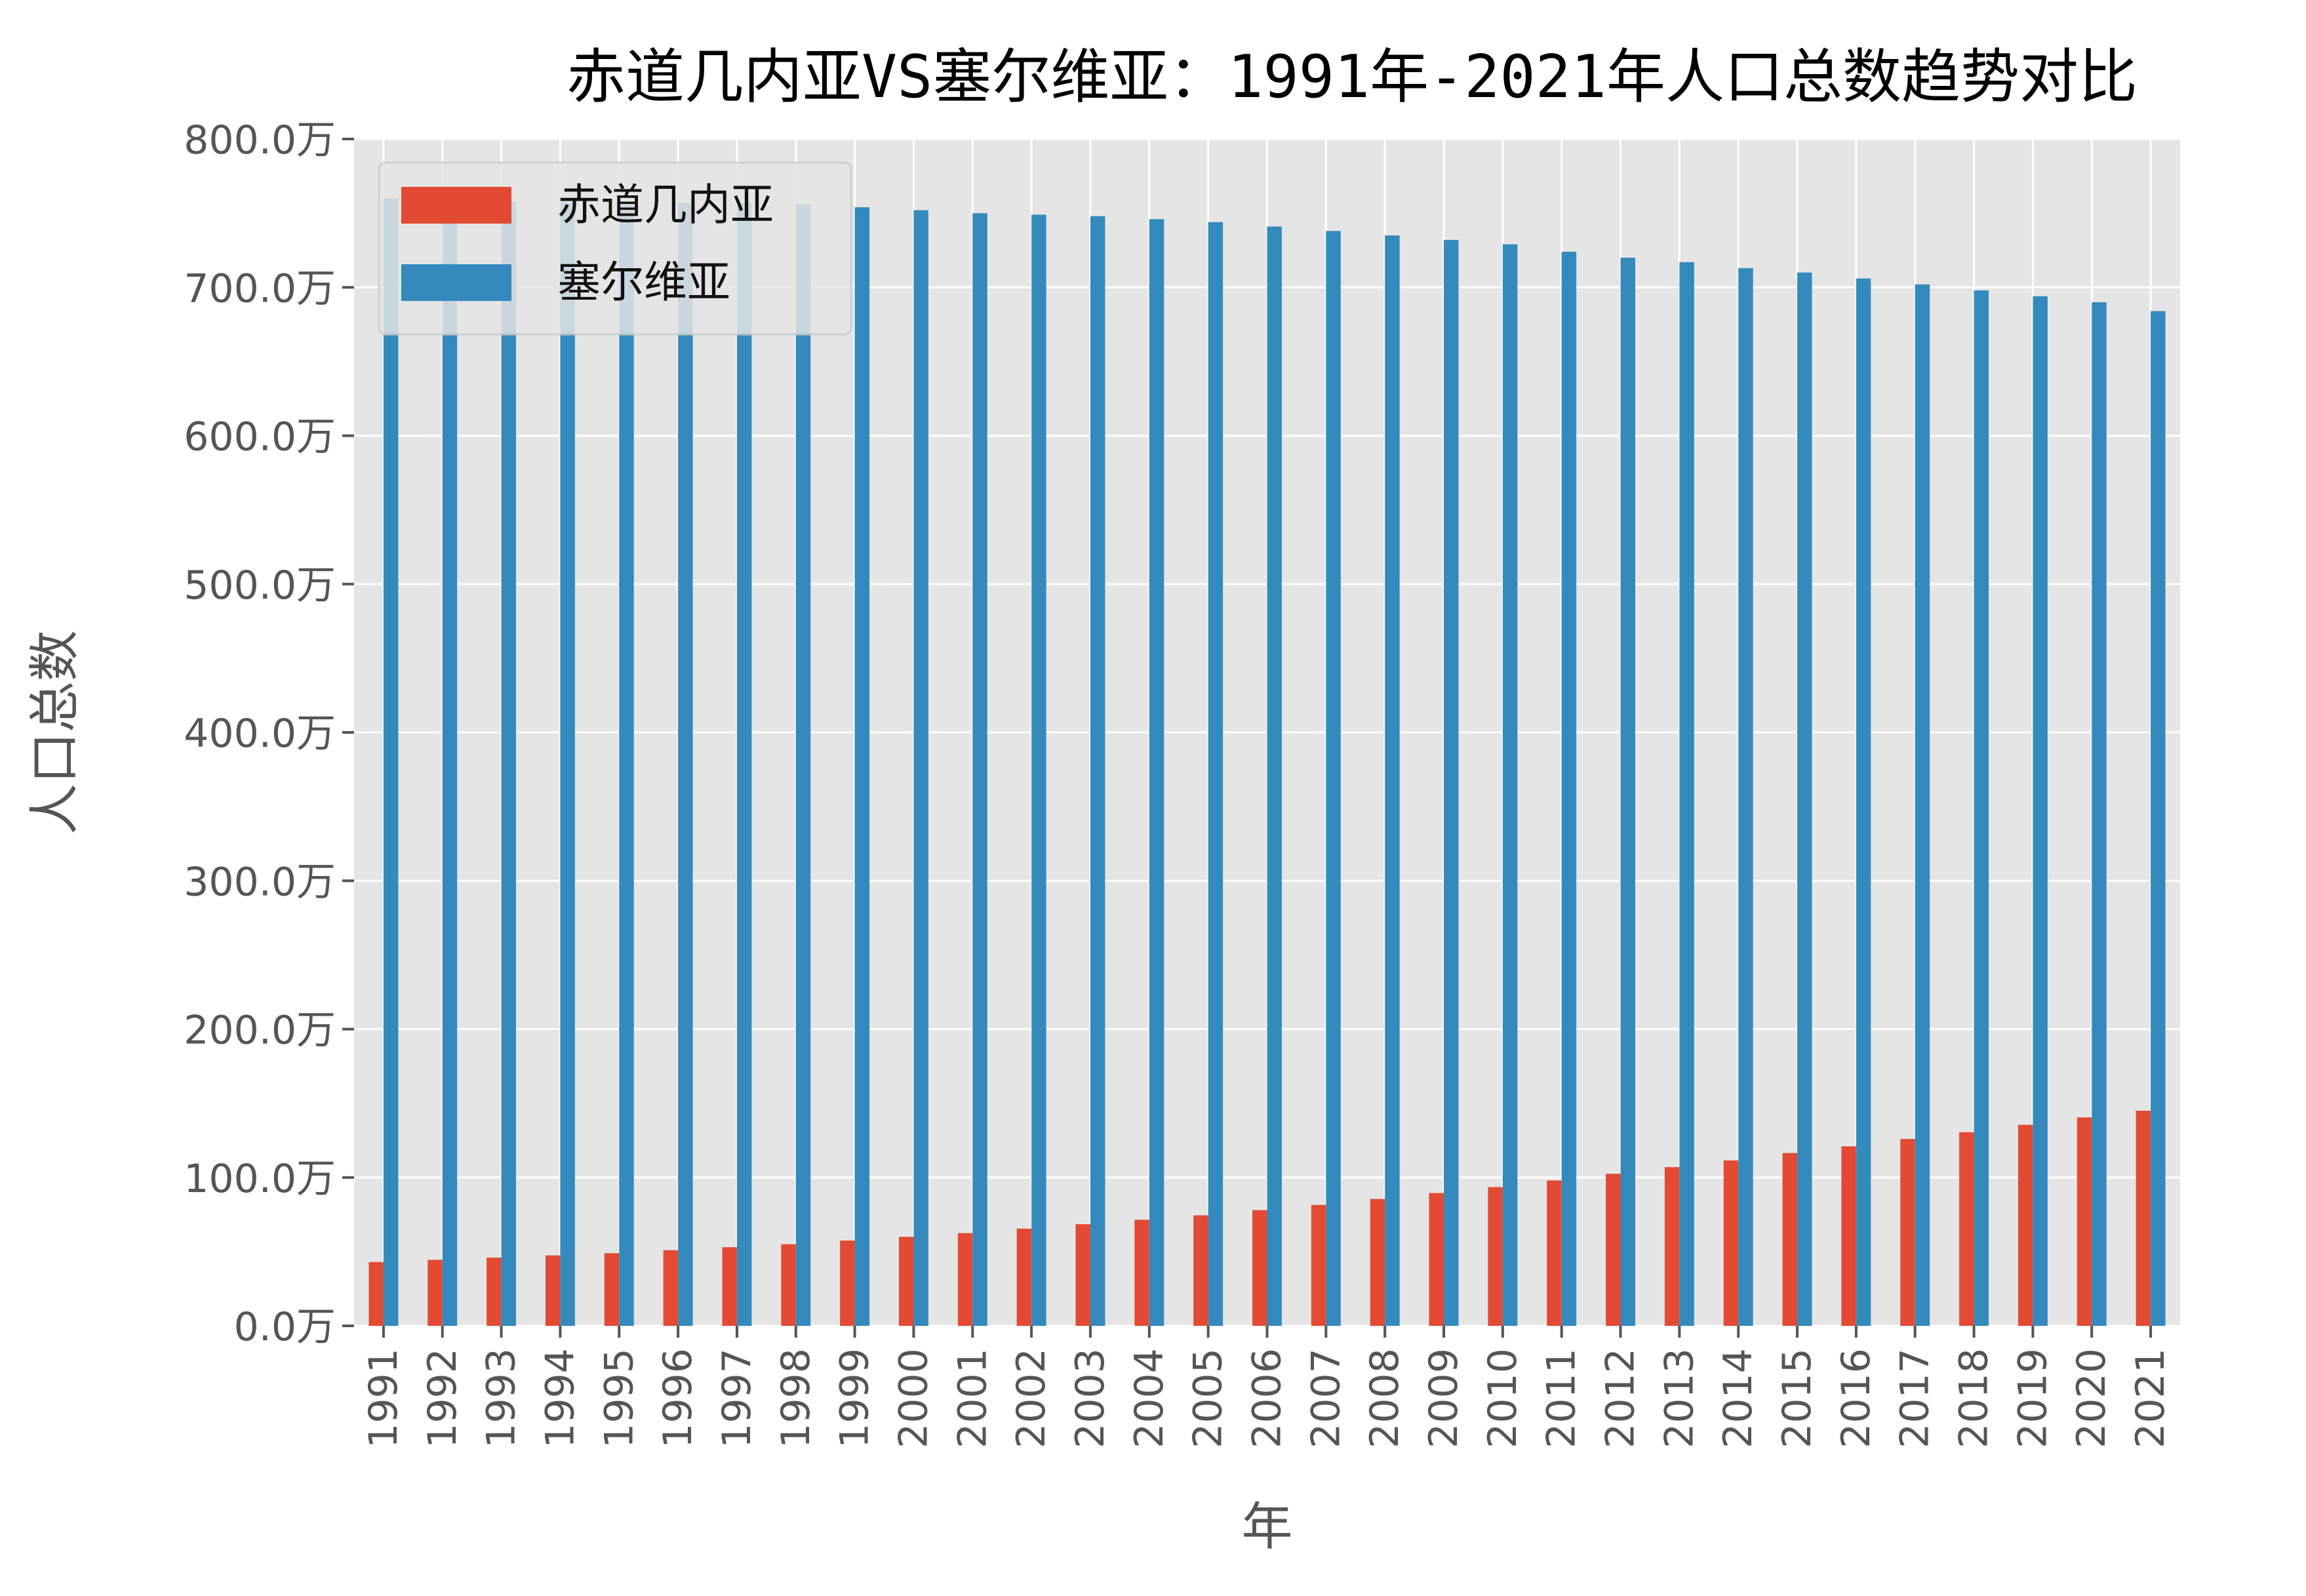 The height and width of the screenshot is (1596, 2306). What do you see at coordinates (1266, 1527) in the screenshot?
I see `x-axis-label: 年` at bounding box center [1266, 1527].